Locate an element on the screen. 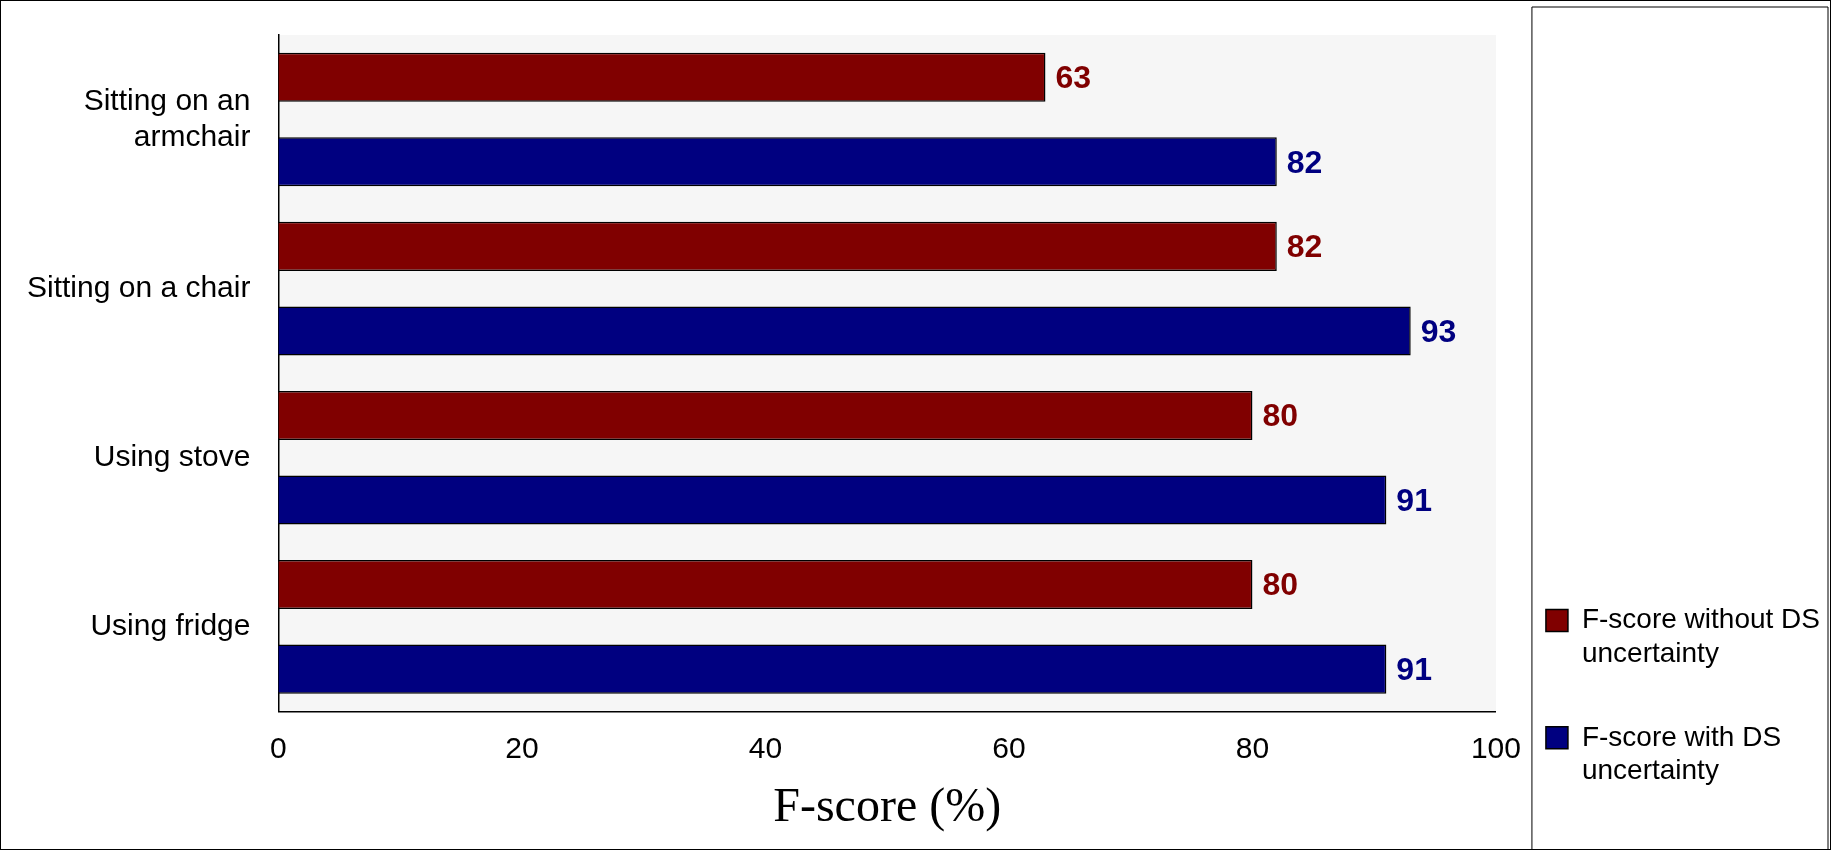 This screenshot has width=1831, height=850. legend-label: F-score without DS uncertainty is located at coordinates (1701, 635).